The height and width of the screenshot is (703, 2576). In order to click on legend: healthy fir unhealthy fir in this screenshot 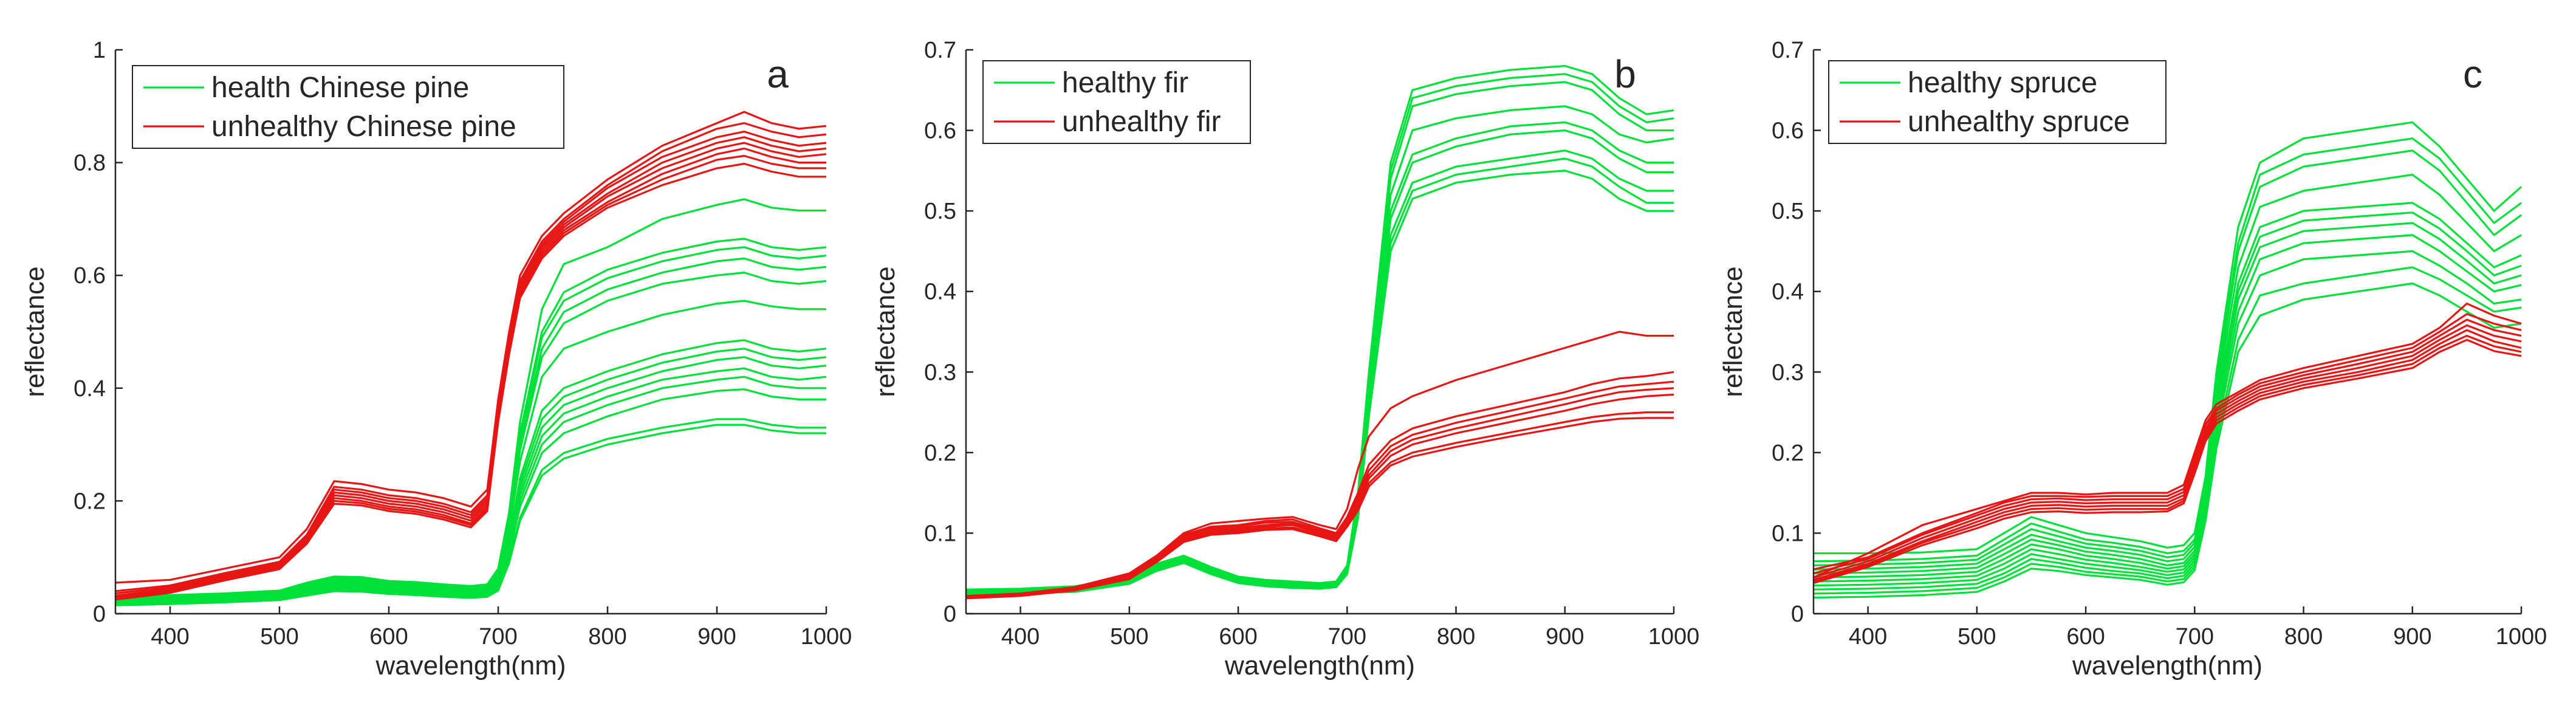, I will do `click(1116, 102)`.